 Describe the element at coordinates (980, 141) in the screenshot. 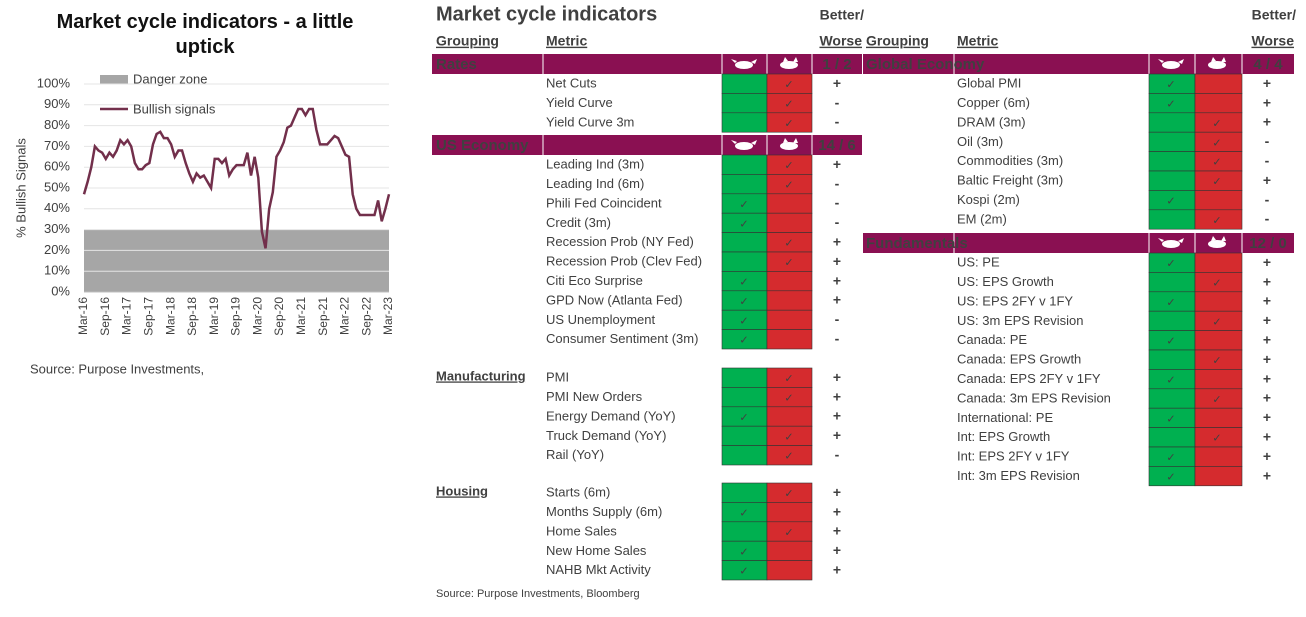

I see `metric: Oil (3m)` at that location.